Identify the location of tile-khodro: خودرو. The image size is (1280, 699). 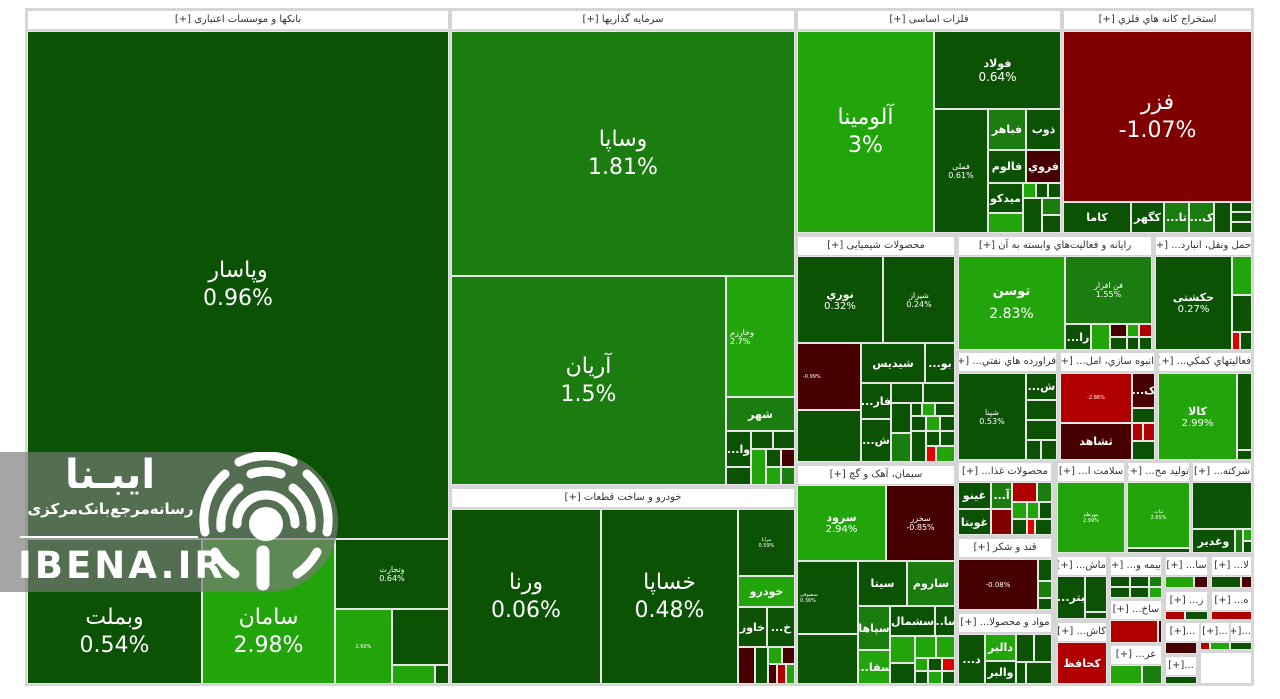
(766, 591).